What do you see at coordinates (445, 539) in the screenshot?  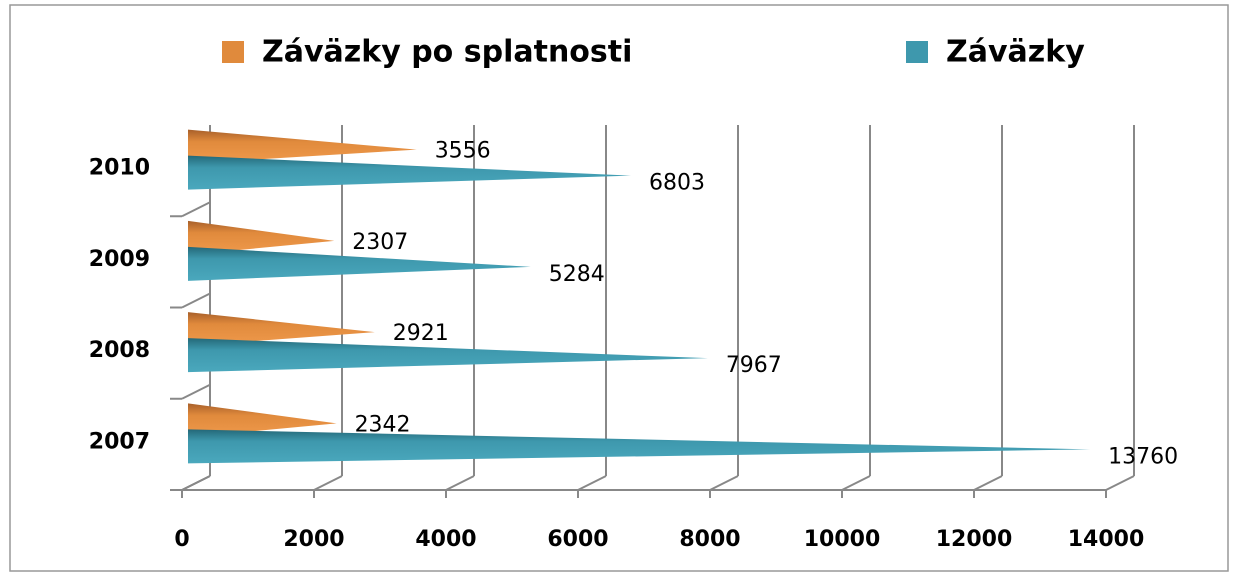 I see `x-tick-label: 4000` at bounding box center [445, 539].